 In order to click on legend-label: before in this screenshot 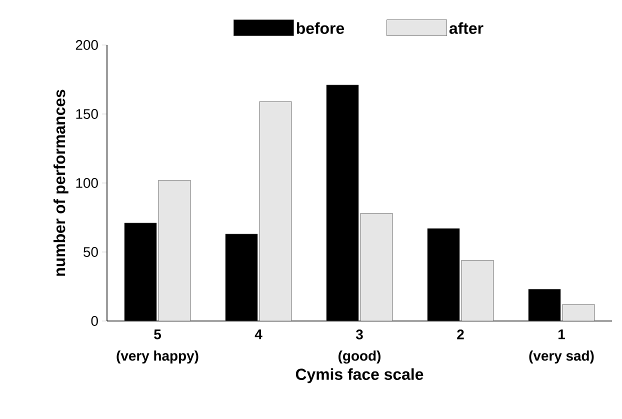, I will do `click(320, 28)`.